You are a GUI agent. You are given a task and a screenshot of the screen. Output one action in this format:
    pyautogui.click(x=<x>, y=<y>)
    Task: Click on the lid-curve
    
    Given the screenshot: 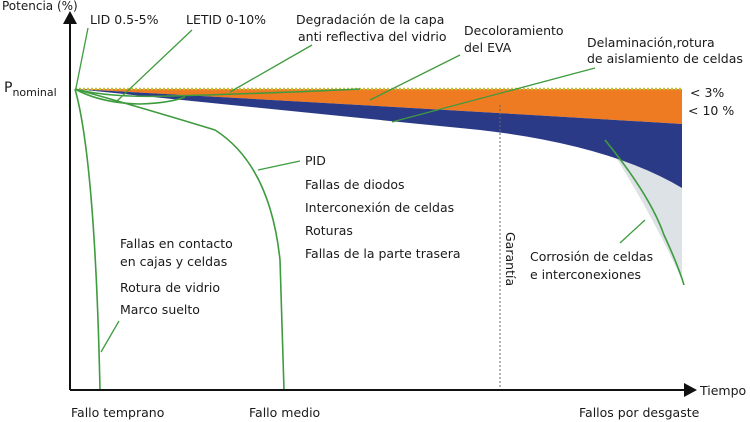 What is the action you would take?
    pyautogui.click(x=130, y=96)
    